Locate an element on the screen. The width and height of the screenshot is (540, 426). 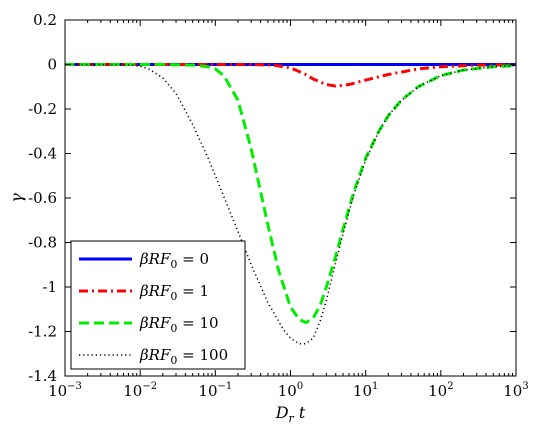
legend-label-0: βRF0 = 0 is located at coordinates (174, 260).